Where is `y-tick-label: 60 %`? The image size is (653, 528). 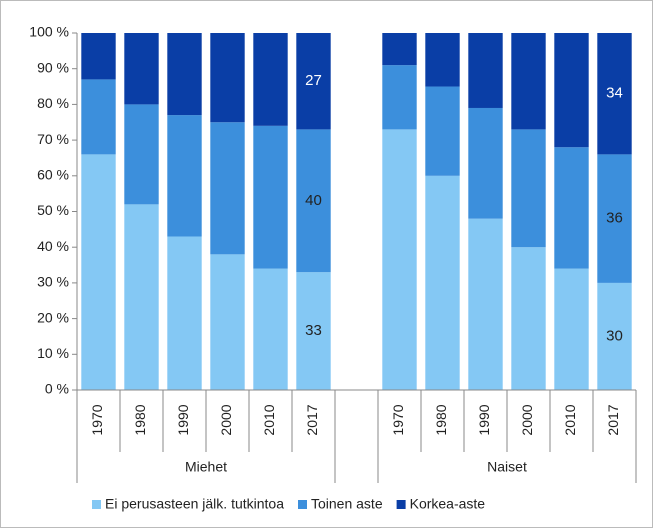 y-tick-label: 60 % is located at coordinates (53, 175).